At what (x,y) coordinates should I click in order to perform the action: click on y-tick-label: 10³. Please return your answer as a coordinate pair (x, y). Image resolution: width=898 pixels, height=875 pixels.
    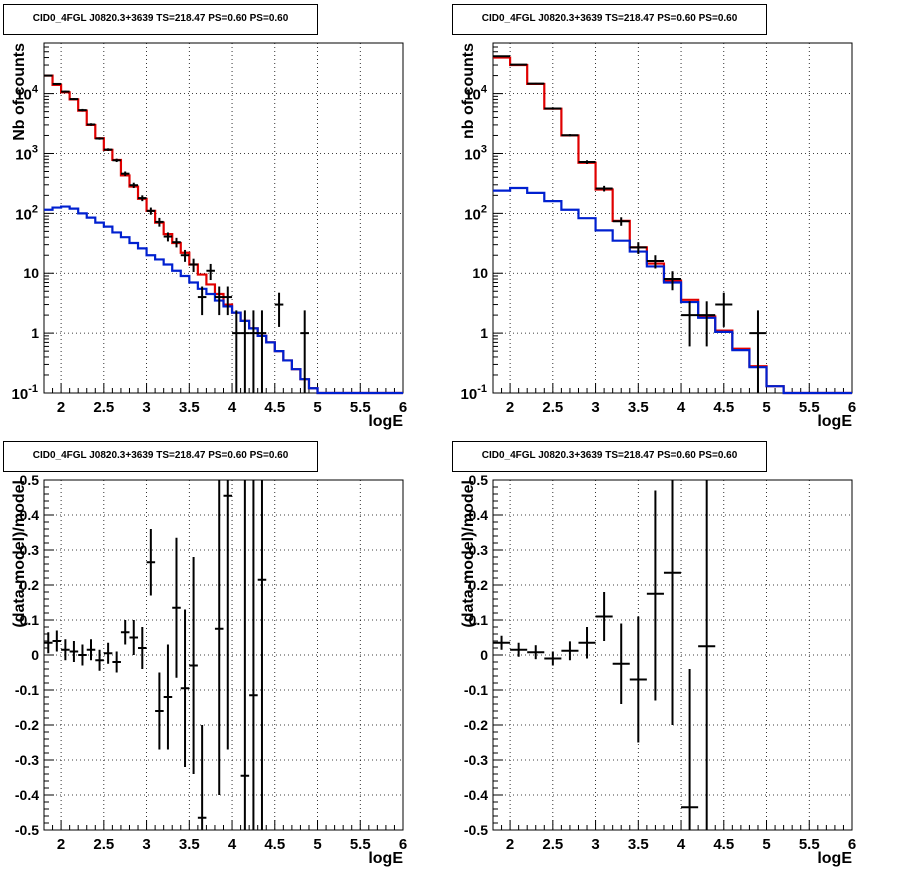
    Looking at the image, I should click on (26, 153).